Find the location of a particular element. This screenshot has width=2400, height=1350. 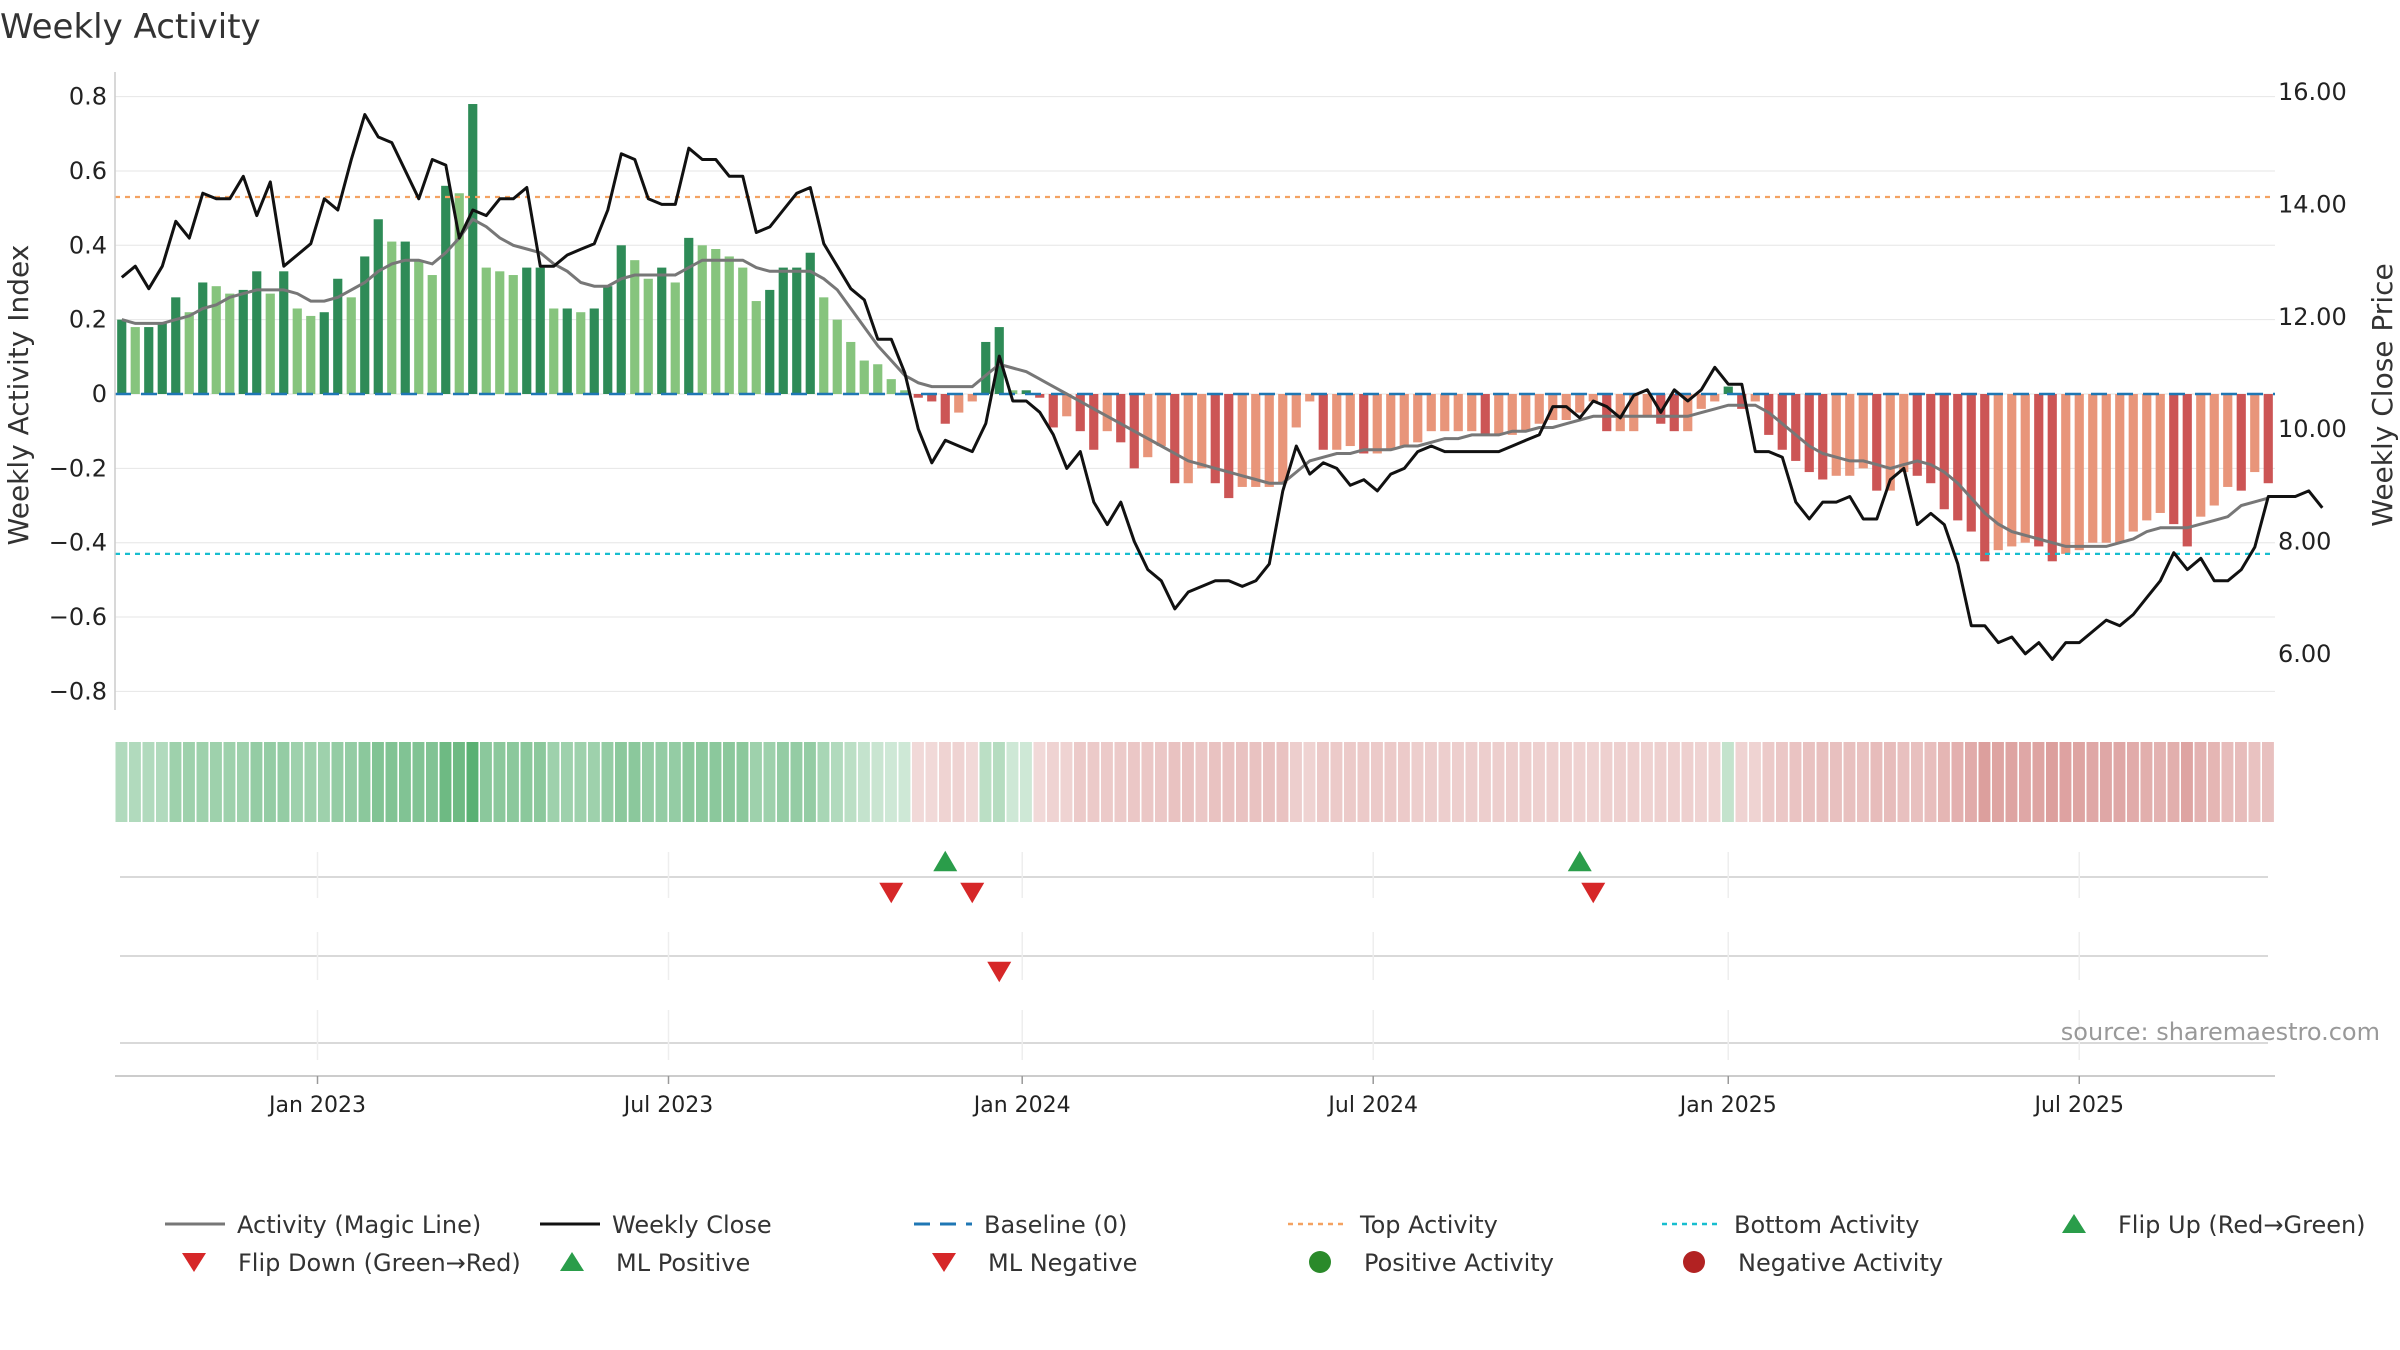

x-tick-label: Jan 2024 is located at coordinates (1021, 1105).